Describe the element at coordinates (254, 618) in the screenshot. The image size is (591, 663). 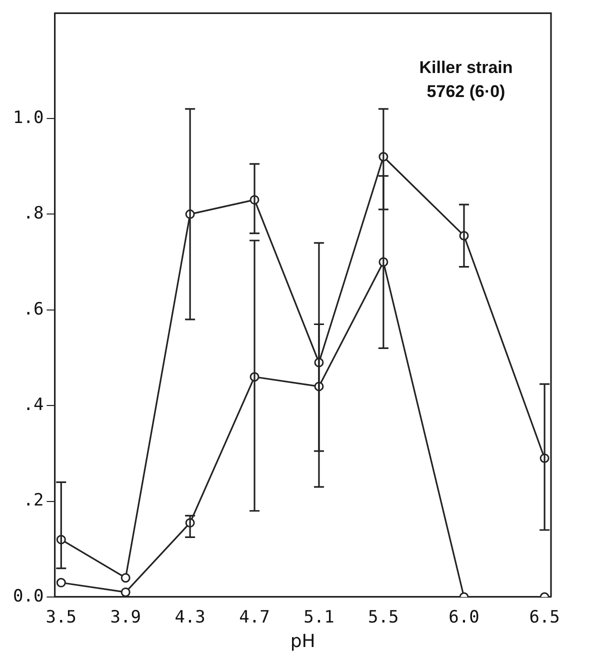
I see `x-tick-label: 4.7` at that location.